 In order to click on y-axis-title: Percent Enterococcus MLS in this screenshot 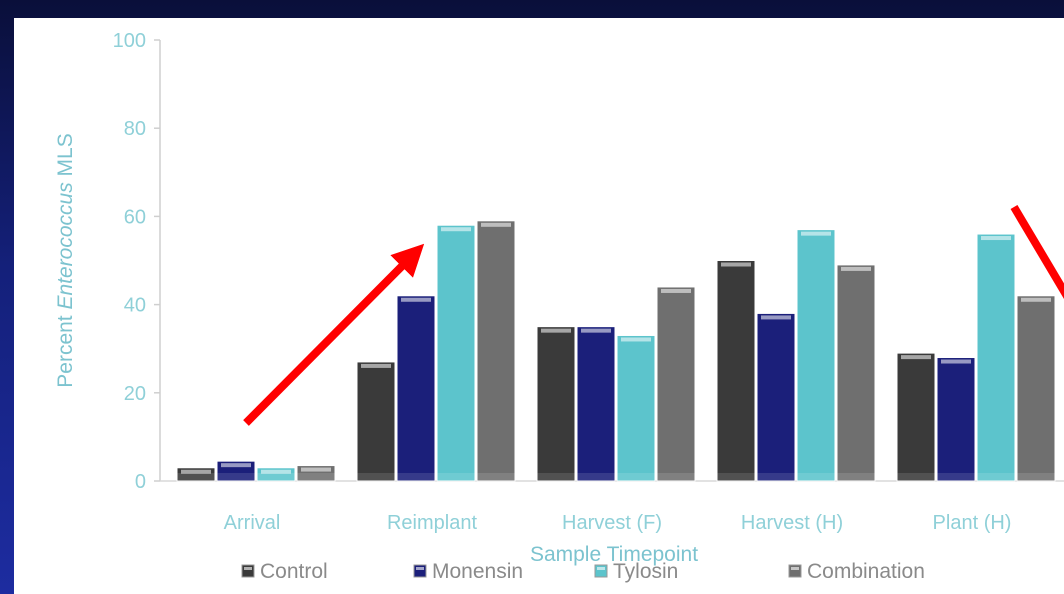, I will do `click(65, 260)`.